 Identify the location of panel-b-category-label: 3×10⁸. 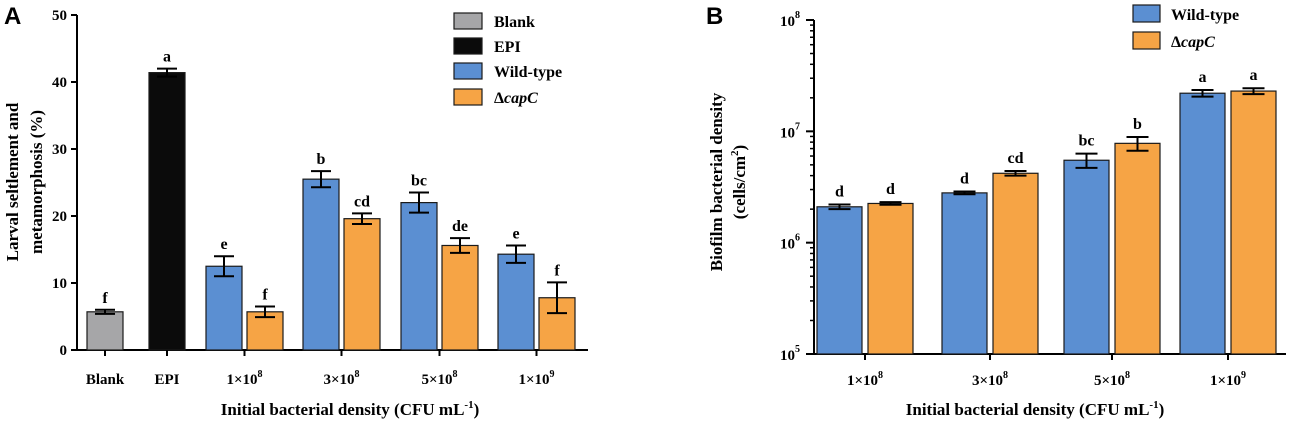
(990, 379).